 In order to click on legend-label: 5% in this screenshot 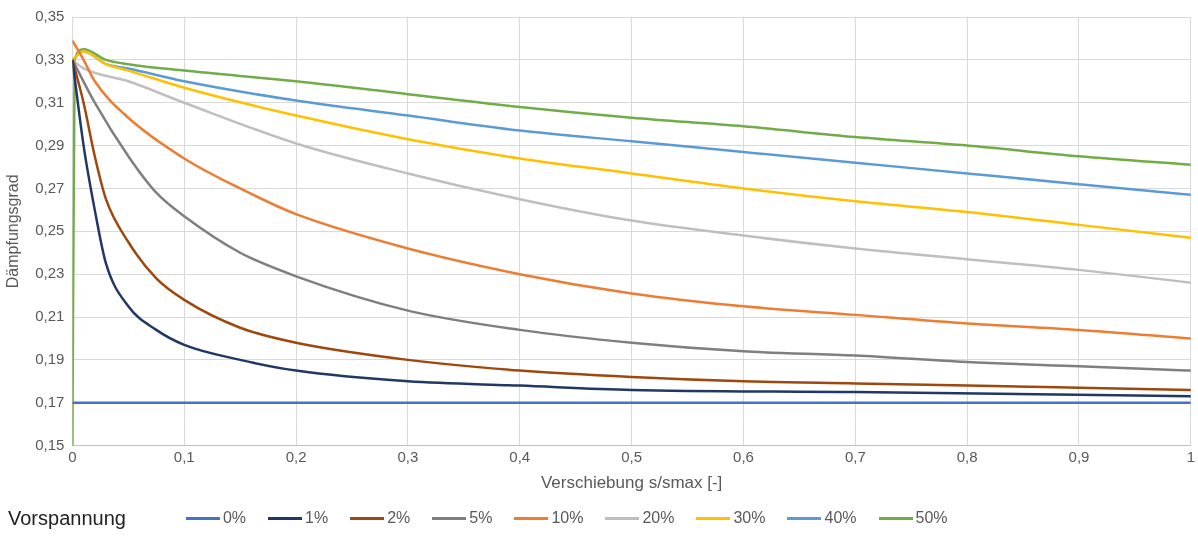, I will do `click(481, 518)`.